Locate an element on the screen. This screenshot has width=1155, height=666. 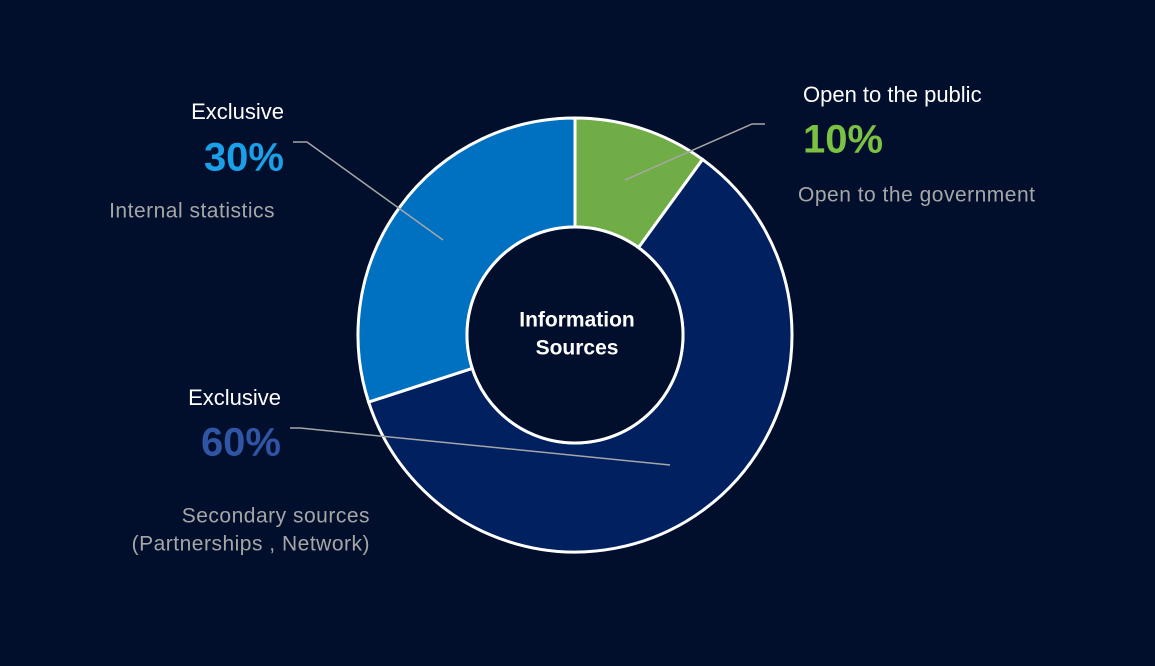
value-label: 10% is located at coordinates (843, 140).